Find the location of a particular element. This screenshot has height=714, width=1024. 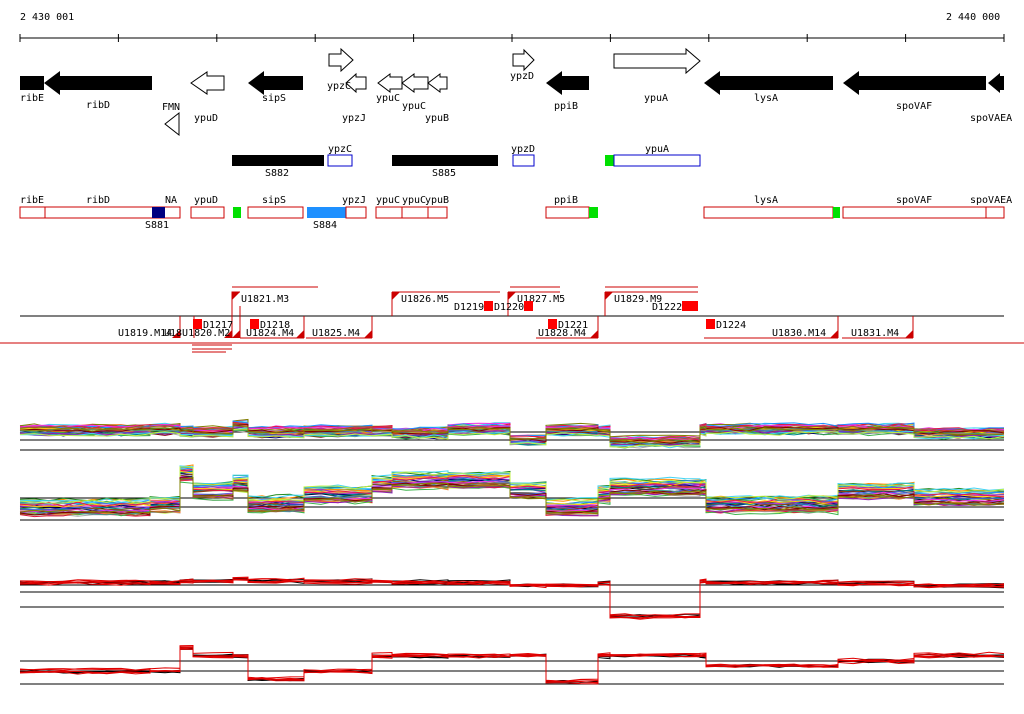

coordinate-ruler is located at coordinates (512, 38).